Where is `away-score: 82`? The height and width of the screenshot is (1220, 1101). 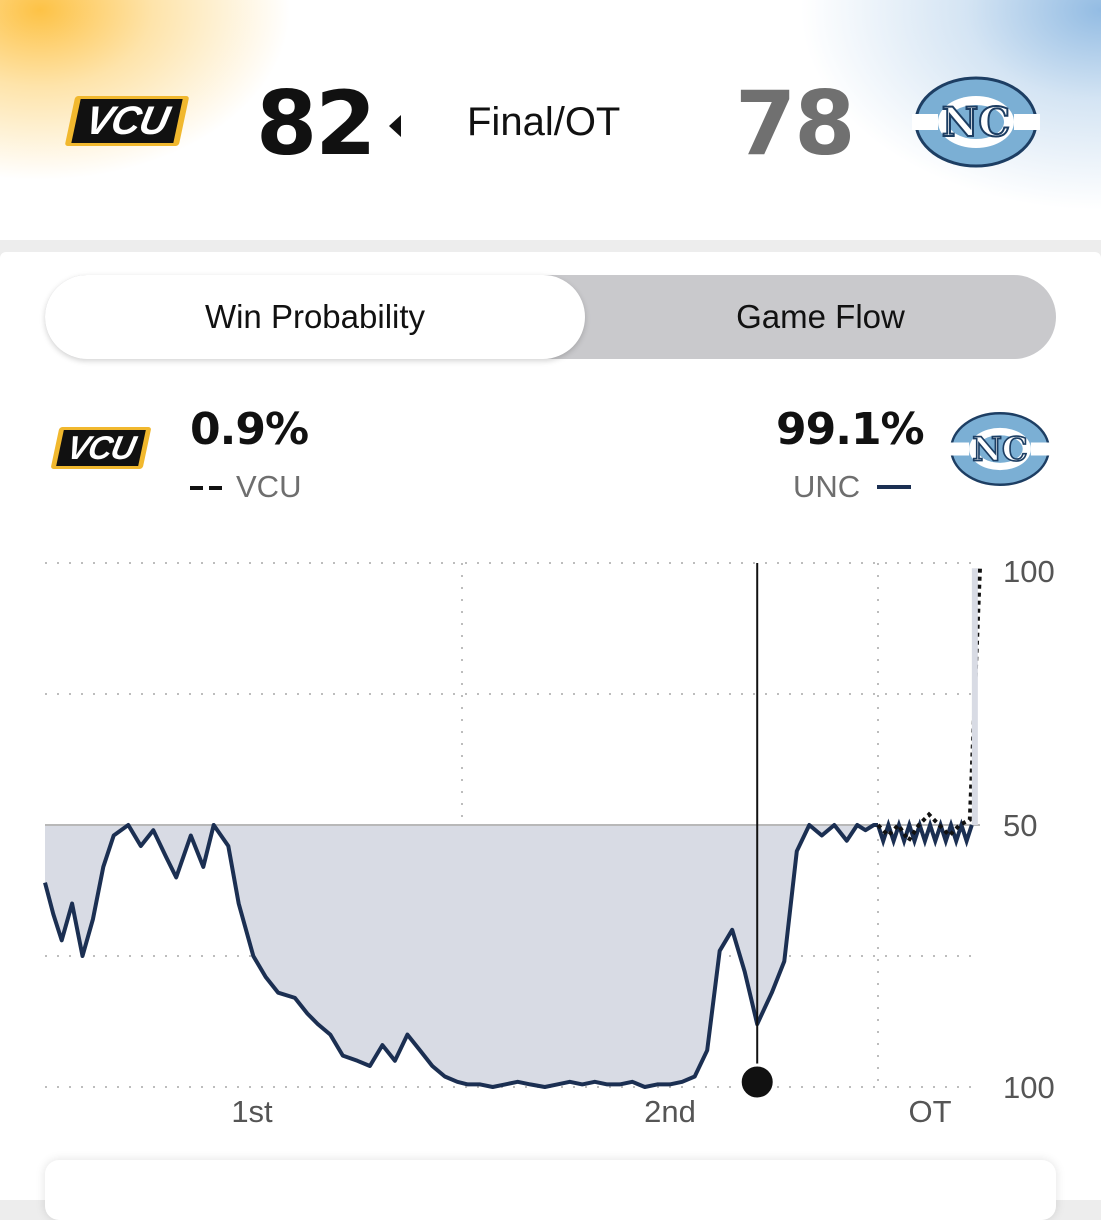 away-score: 82 is located at coordinates (316, 123).